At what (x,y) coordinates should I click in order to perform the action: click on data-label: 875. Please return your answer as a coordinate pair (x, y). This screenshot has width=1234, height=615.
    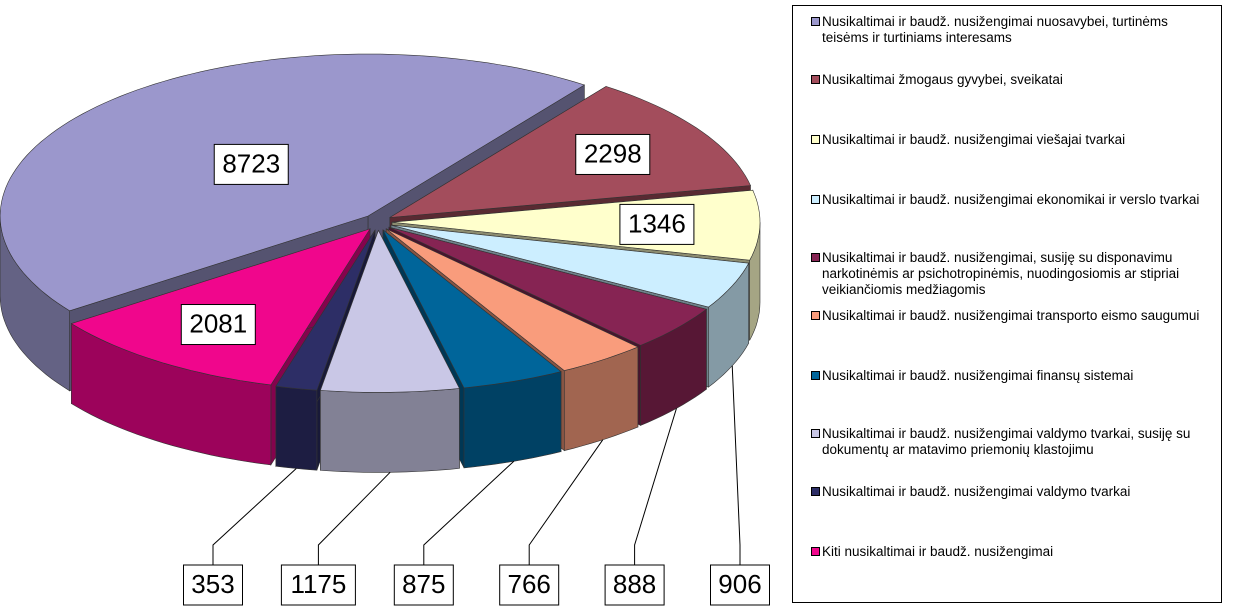
    Looking at the image, I should click on (423, 584).